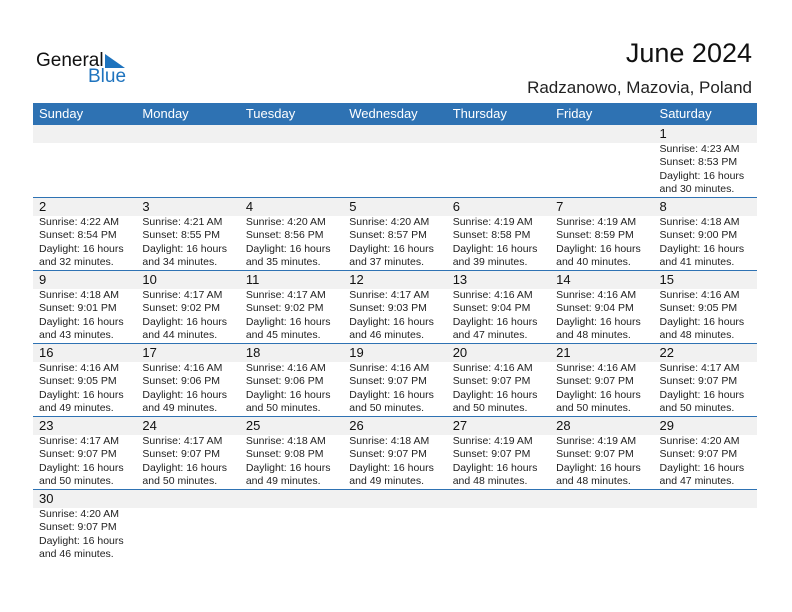  Describe the element at coordinates (46, 425) in the screenshot. I see `day-number: 23` at that location.